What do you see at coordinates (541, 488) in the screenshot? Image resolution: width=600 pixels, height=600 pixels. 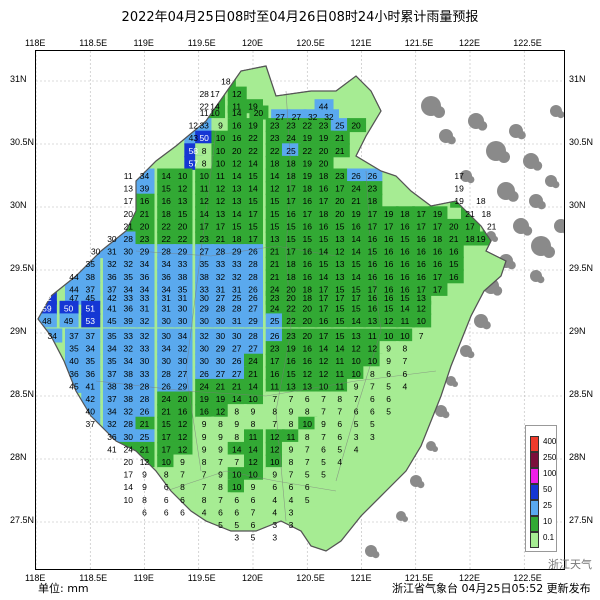 I see `rainfall-legend: 400 250 100 50 25 10 0.1` at bounding box center [541, 488].